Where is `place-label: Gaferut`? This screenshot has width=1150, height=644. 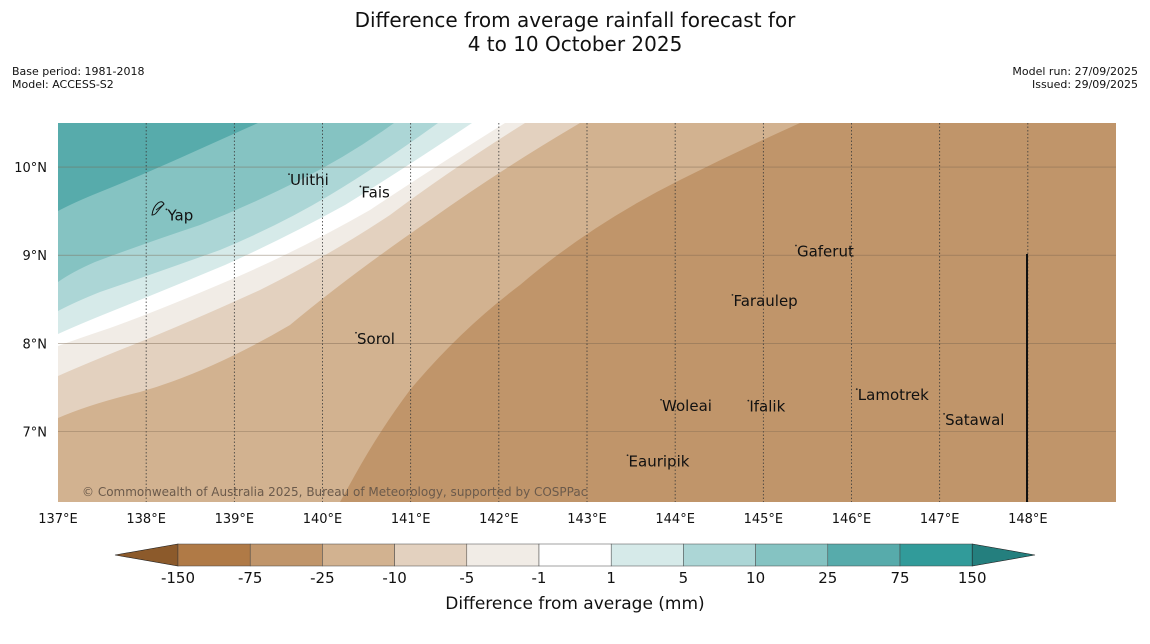
place-label: Gaferut is located at coordinates (825, 252).